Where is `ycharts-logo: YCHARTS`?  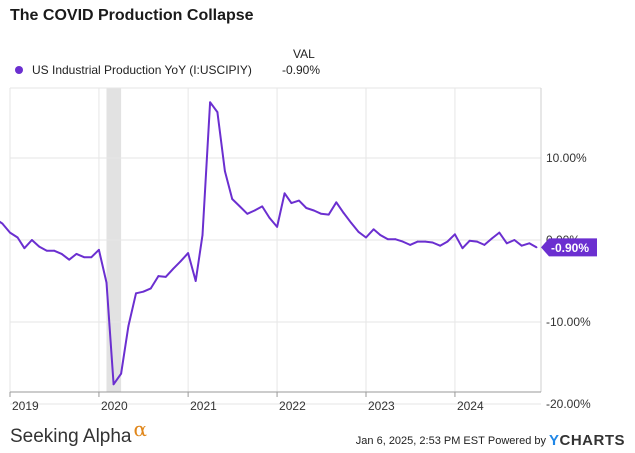
ycharts-logo: YCHARTS is located at coordinates (587, 440).